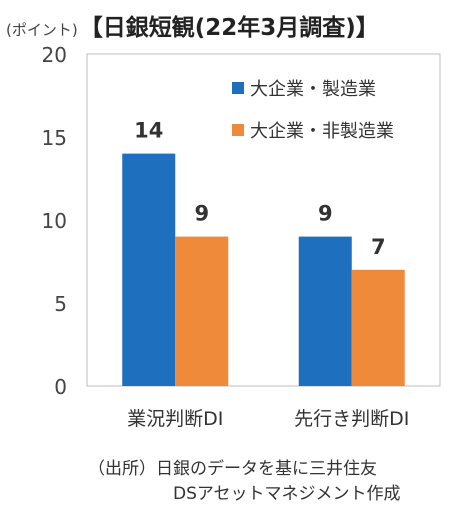 The image size is (455, 523). What do you see at coordinates (175, 419) in the screenshot?
I see `category-label: 業況判断DI` at bounding box center [175, 419].